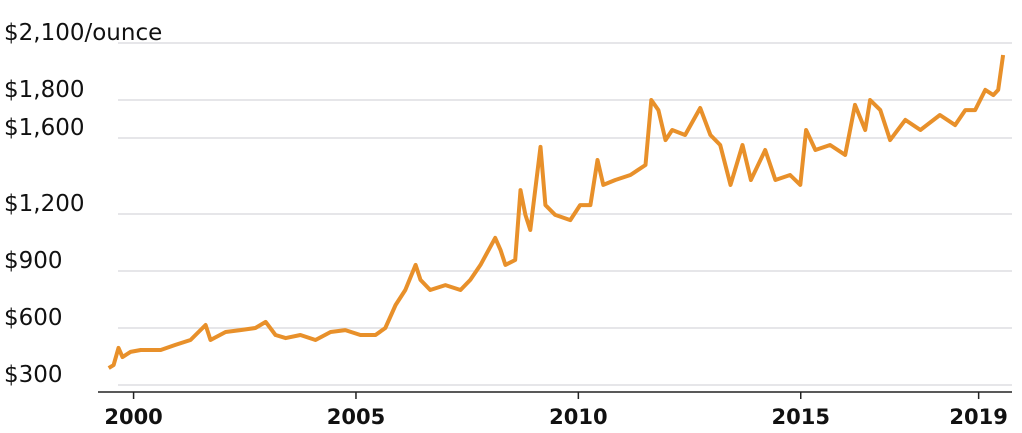  Describe the element at coordinates (44, 90) in the screenshot. I see `y-tick-label: $1,800` at that location.